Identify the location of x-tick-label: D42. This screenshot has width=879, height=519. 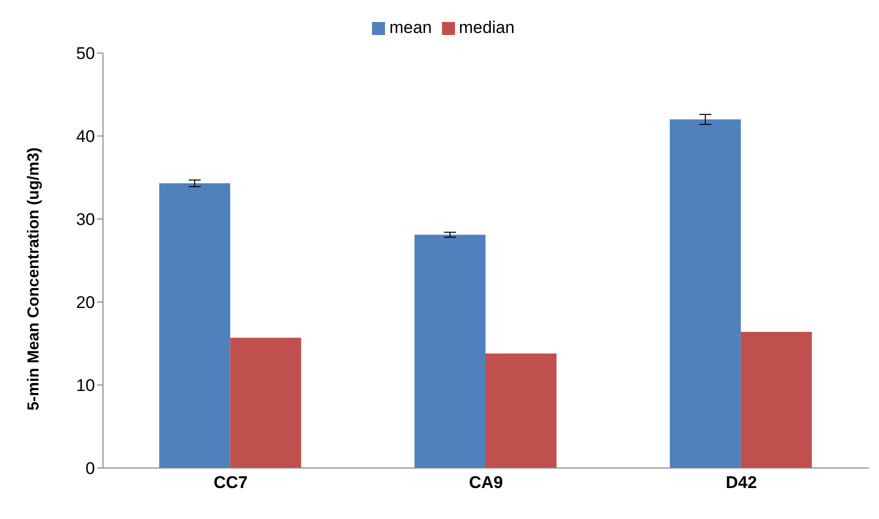
(741, 482).